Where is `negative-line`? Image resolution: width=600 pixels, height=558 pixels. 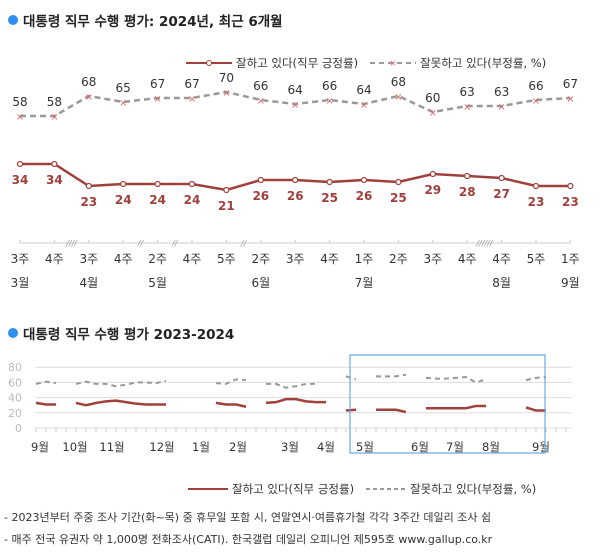 negative-line is located at coordinates (295, 104).